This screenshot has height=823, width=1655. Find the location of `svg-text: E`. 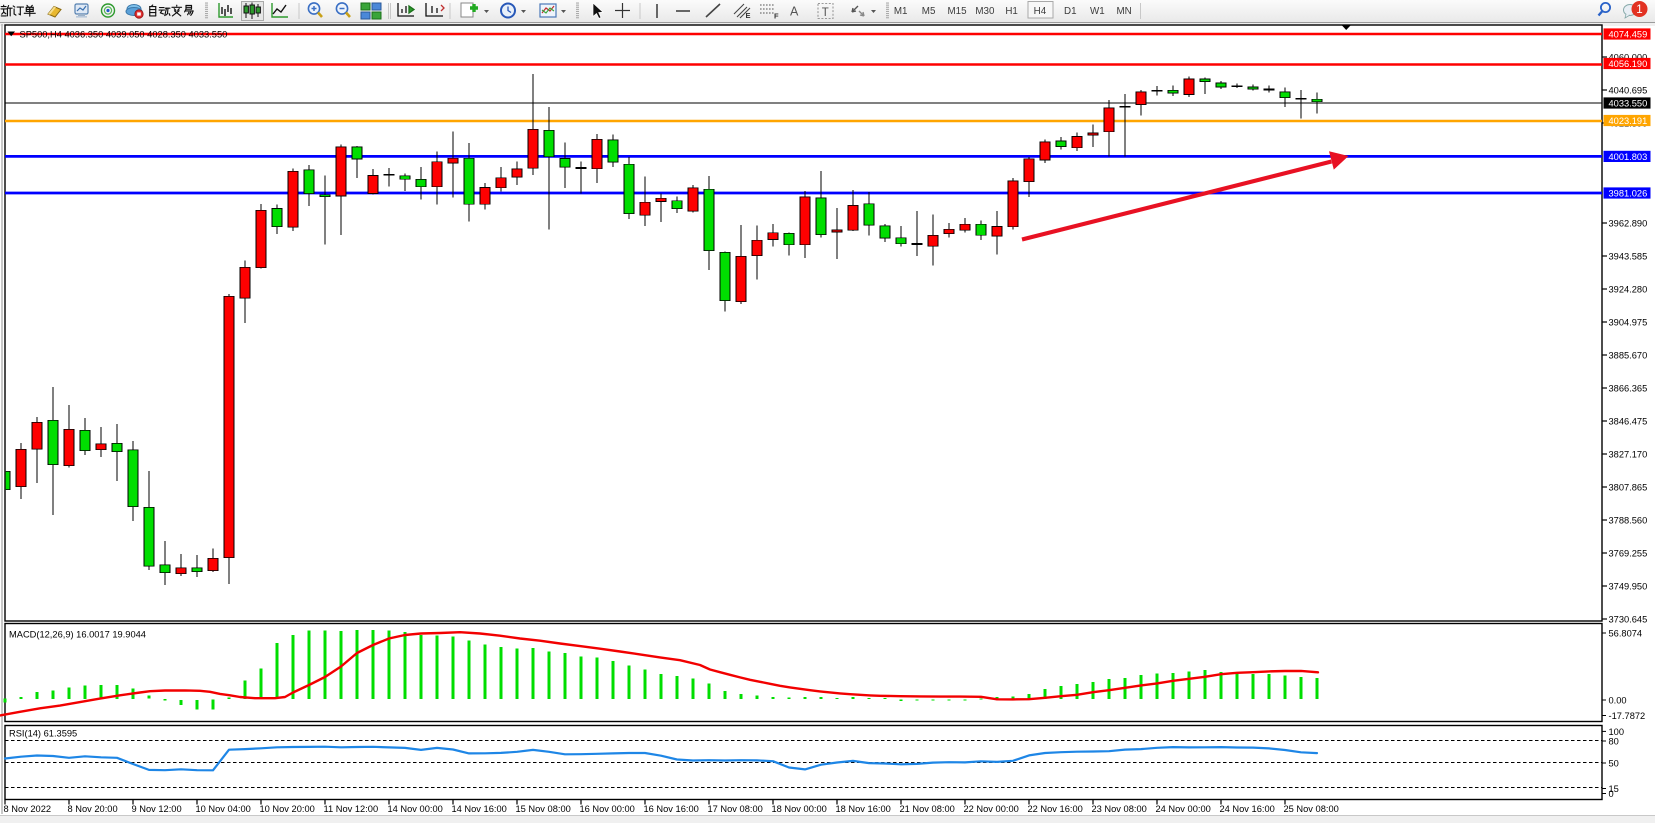

svg-text: E is located at coordinates (748, 15).